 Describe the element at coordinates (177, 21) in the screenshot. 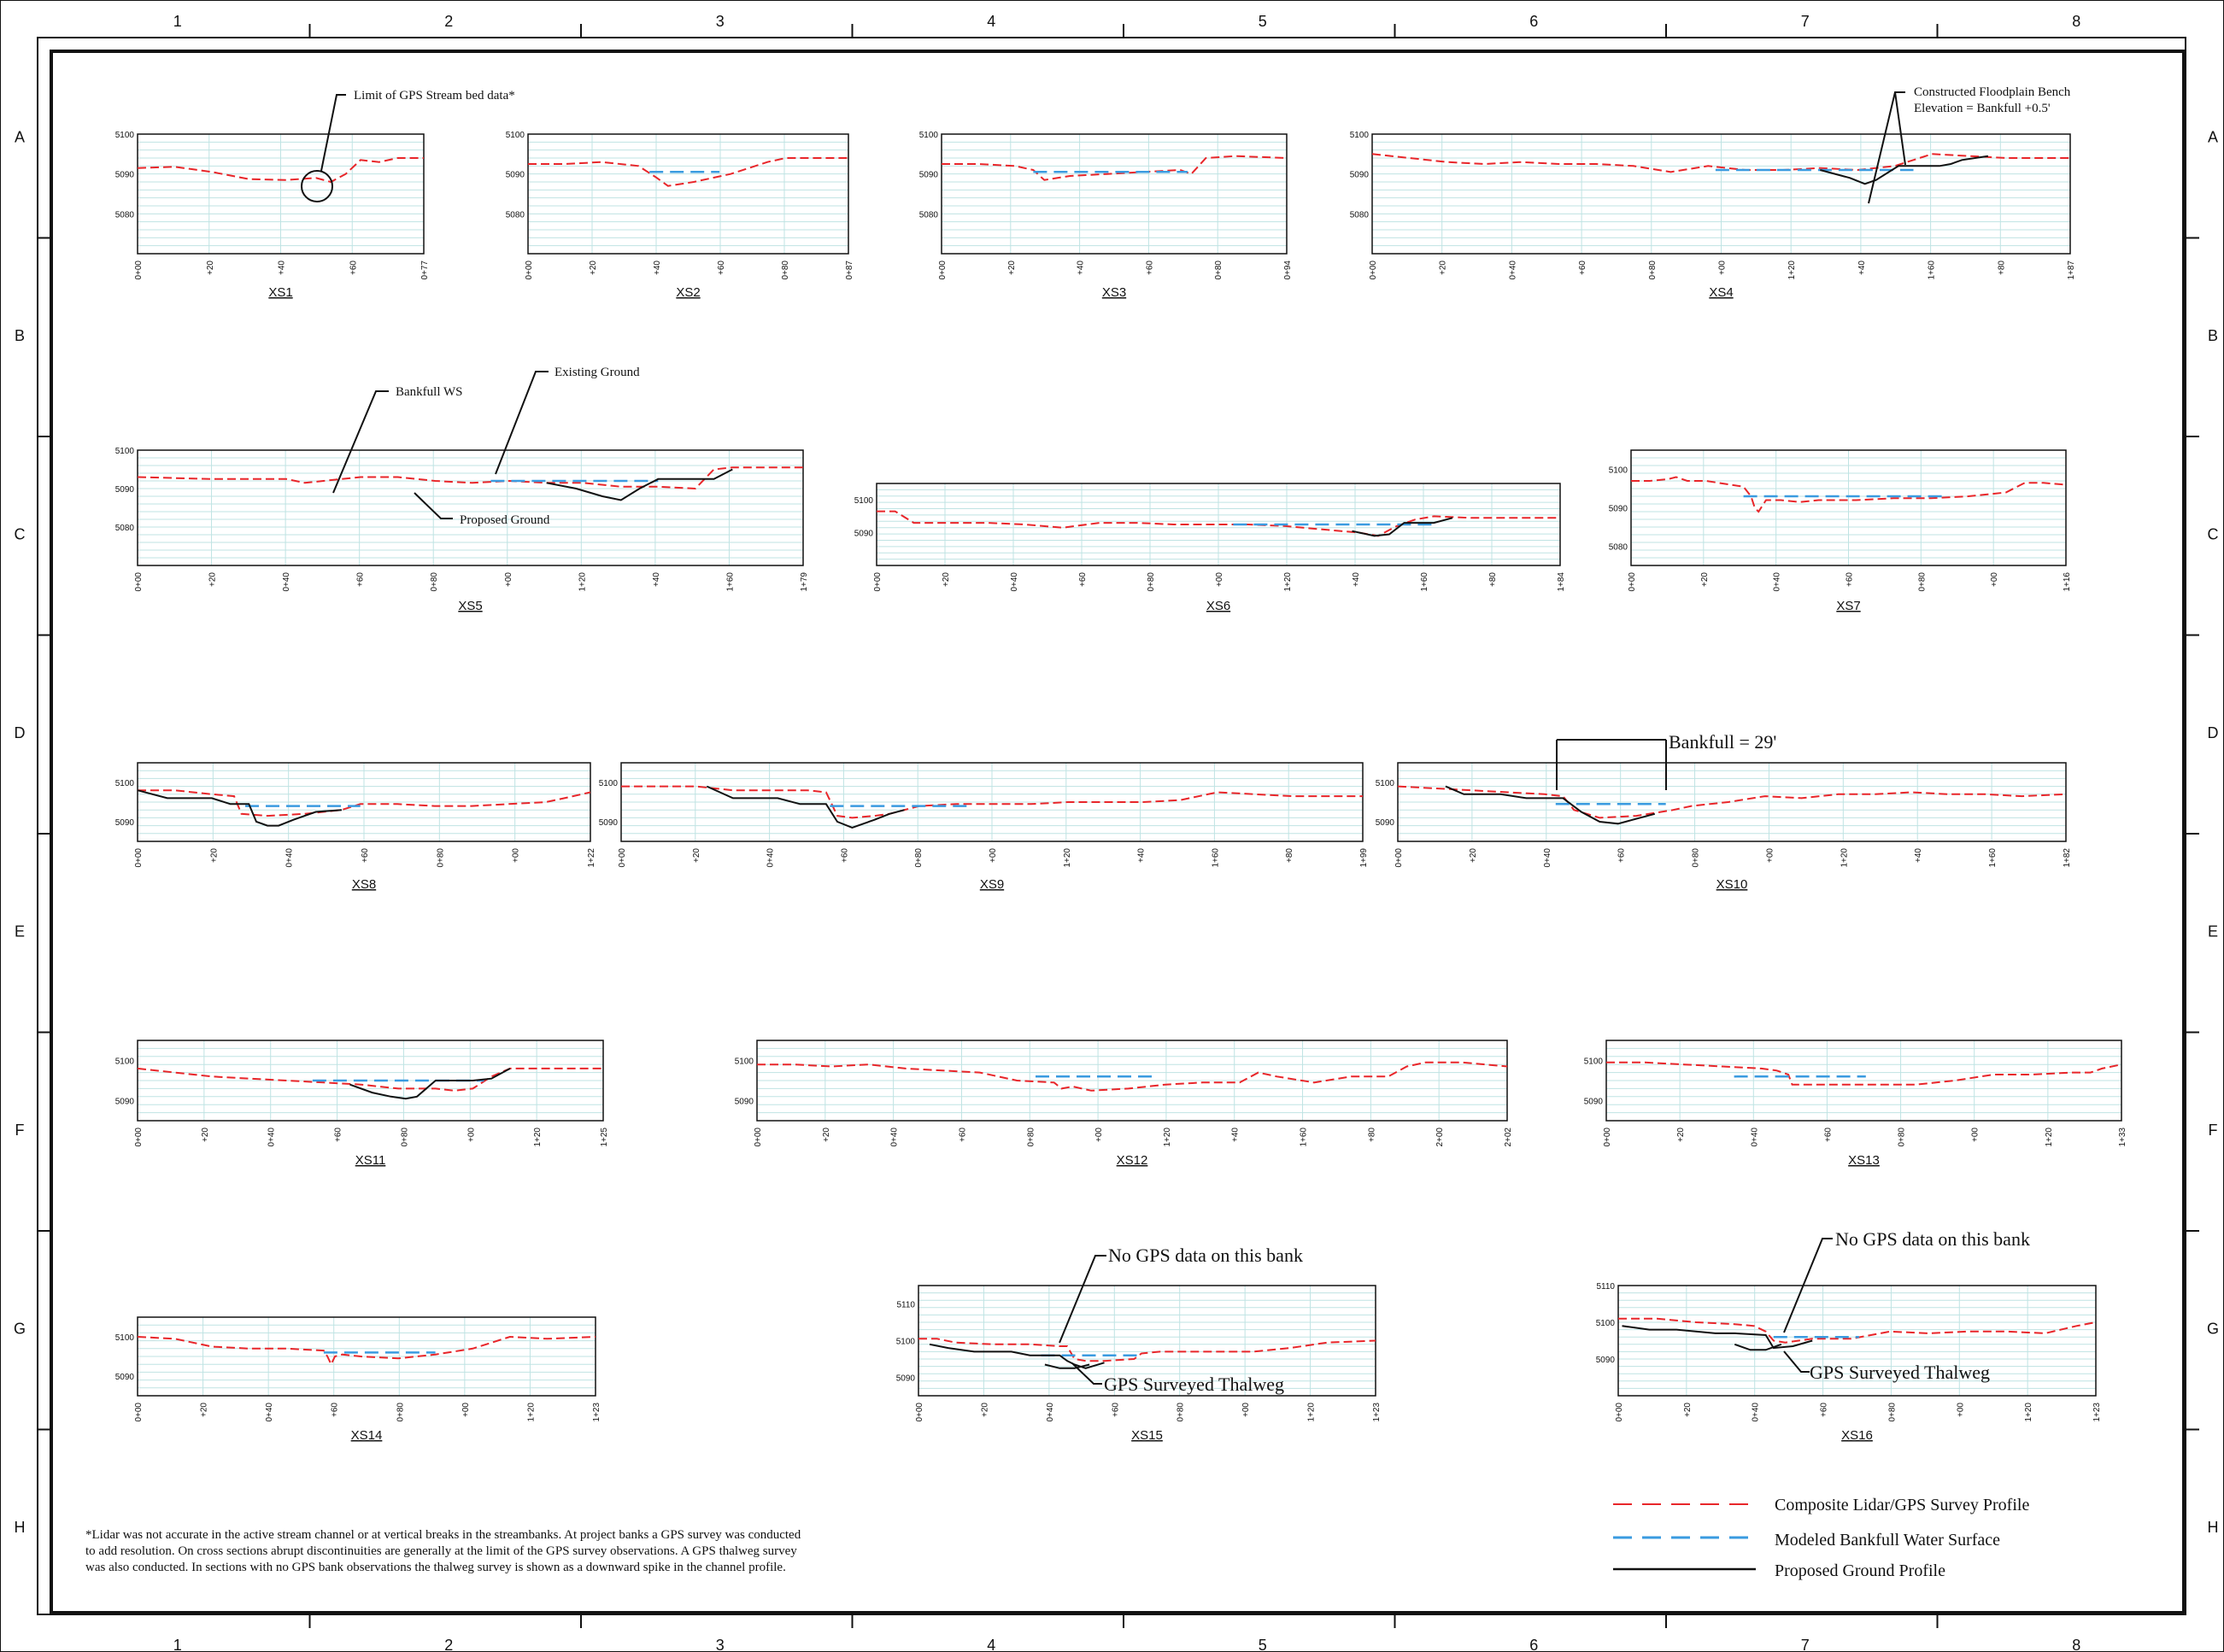

I see `column-label-top: 1` at that location.